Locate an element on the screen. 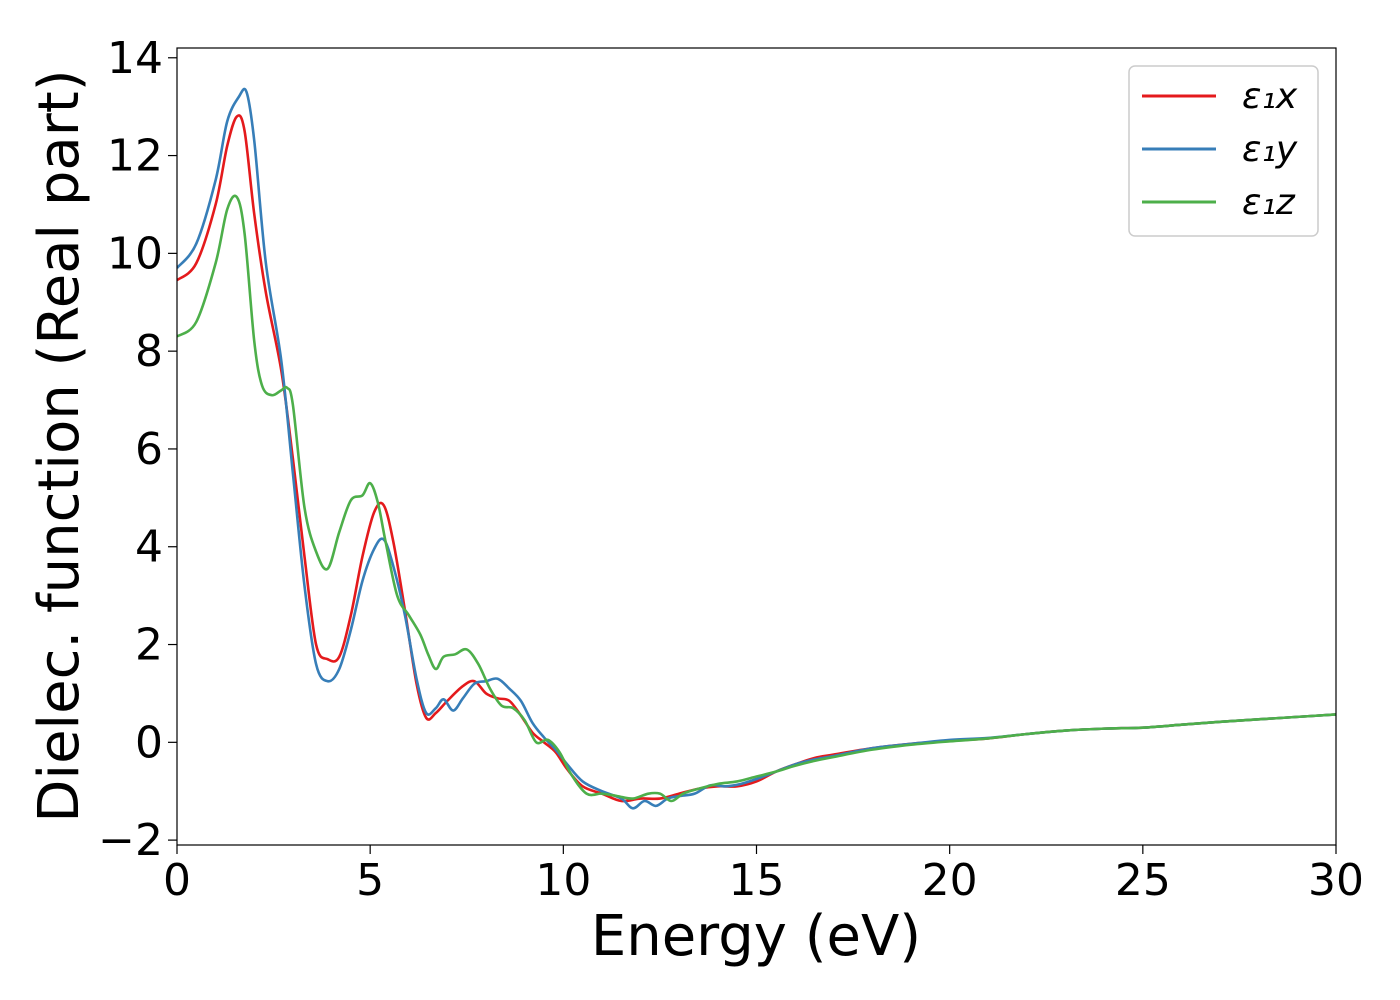 The width and height of the screenshot is (1400, 1000). y-tick-label: 8 is located at coordinates (149, 351).